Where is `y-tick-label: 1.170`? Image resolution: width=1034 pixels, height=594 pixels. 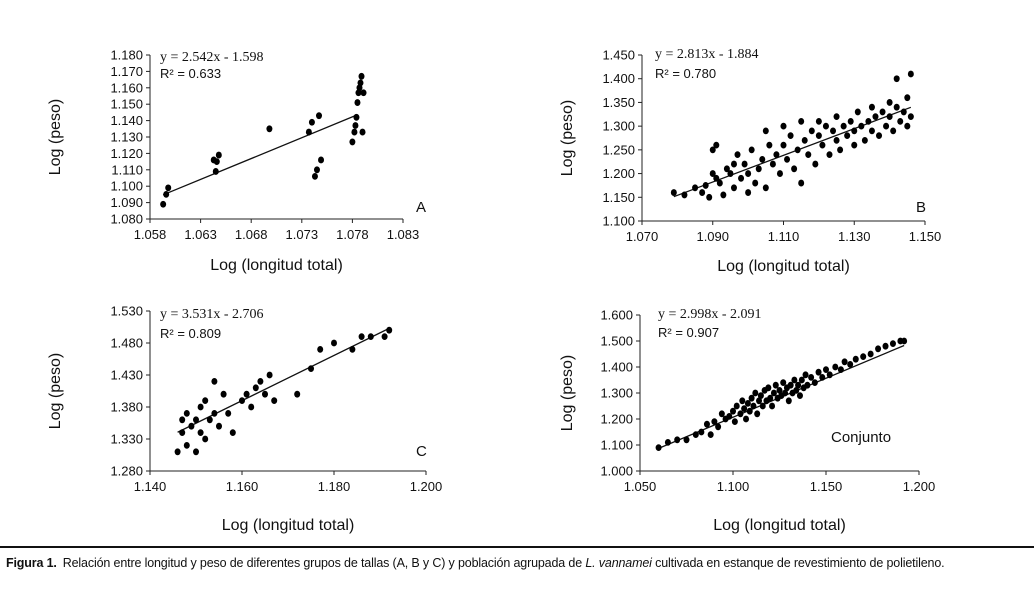 y-tick-label: 1.170 is located at coordinates (126, 71).